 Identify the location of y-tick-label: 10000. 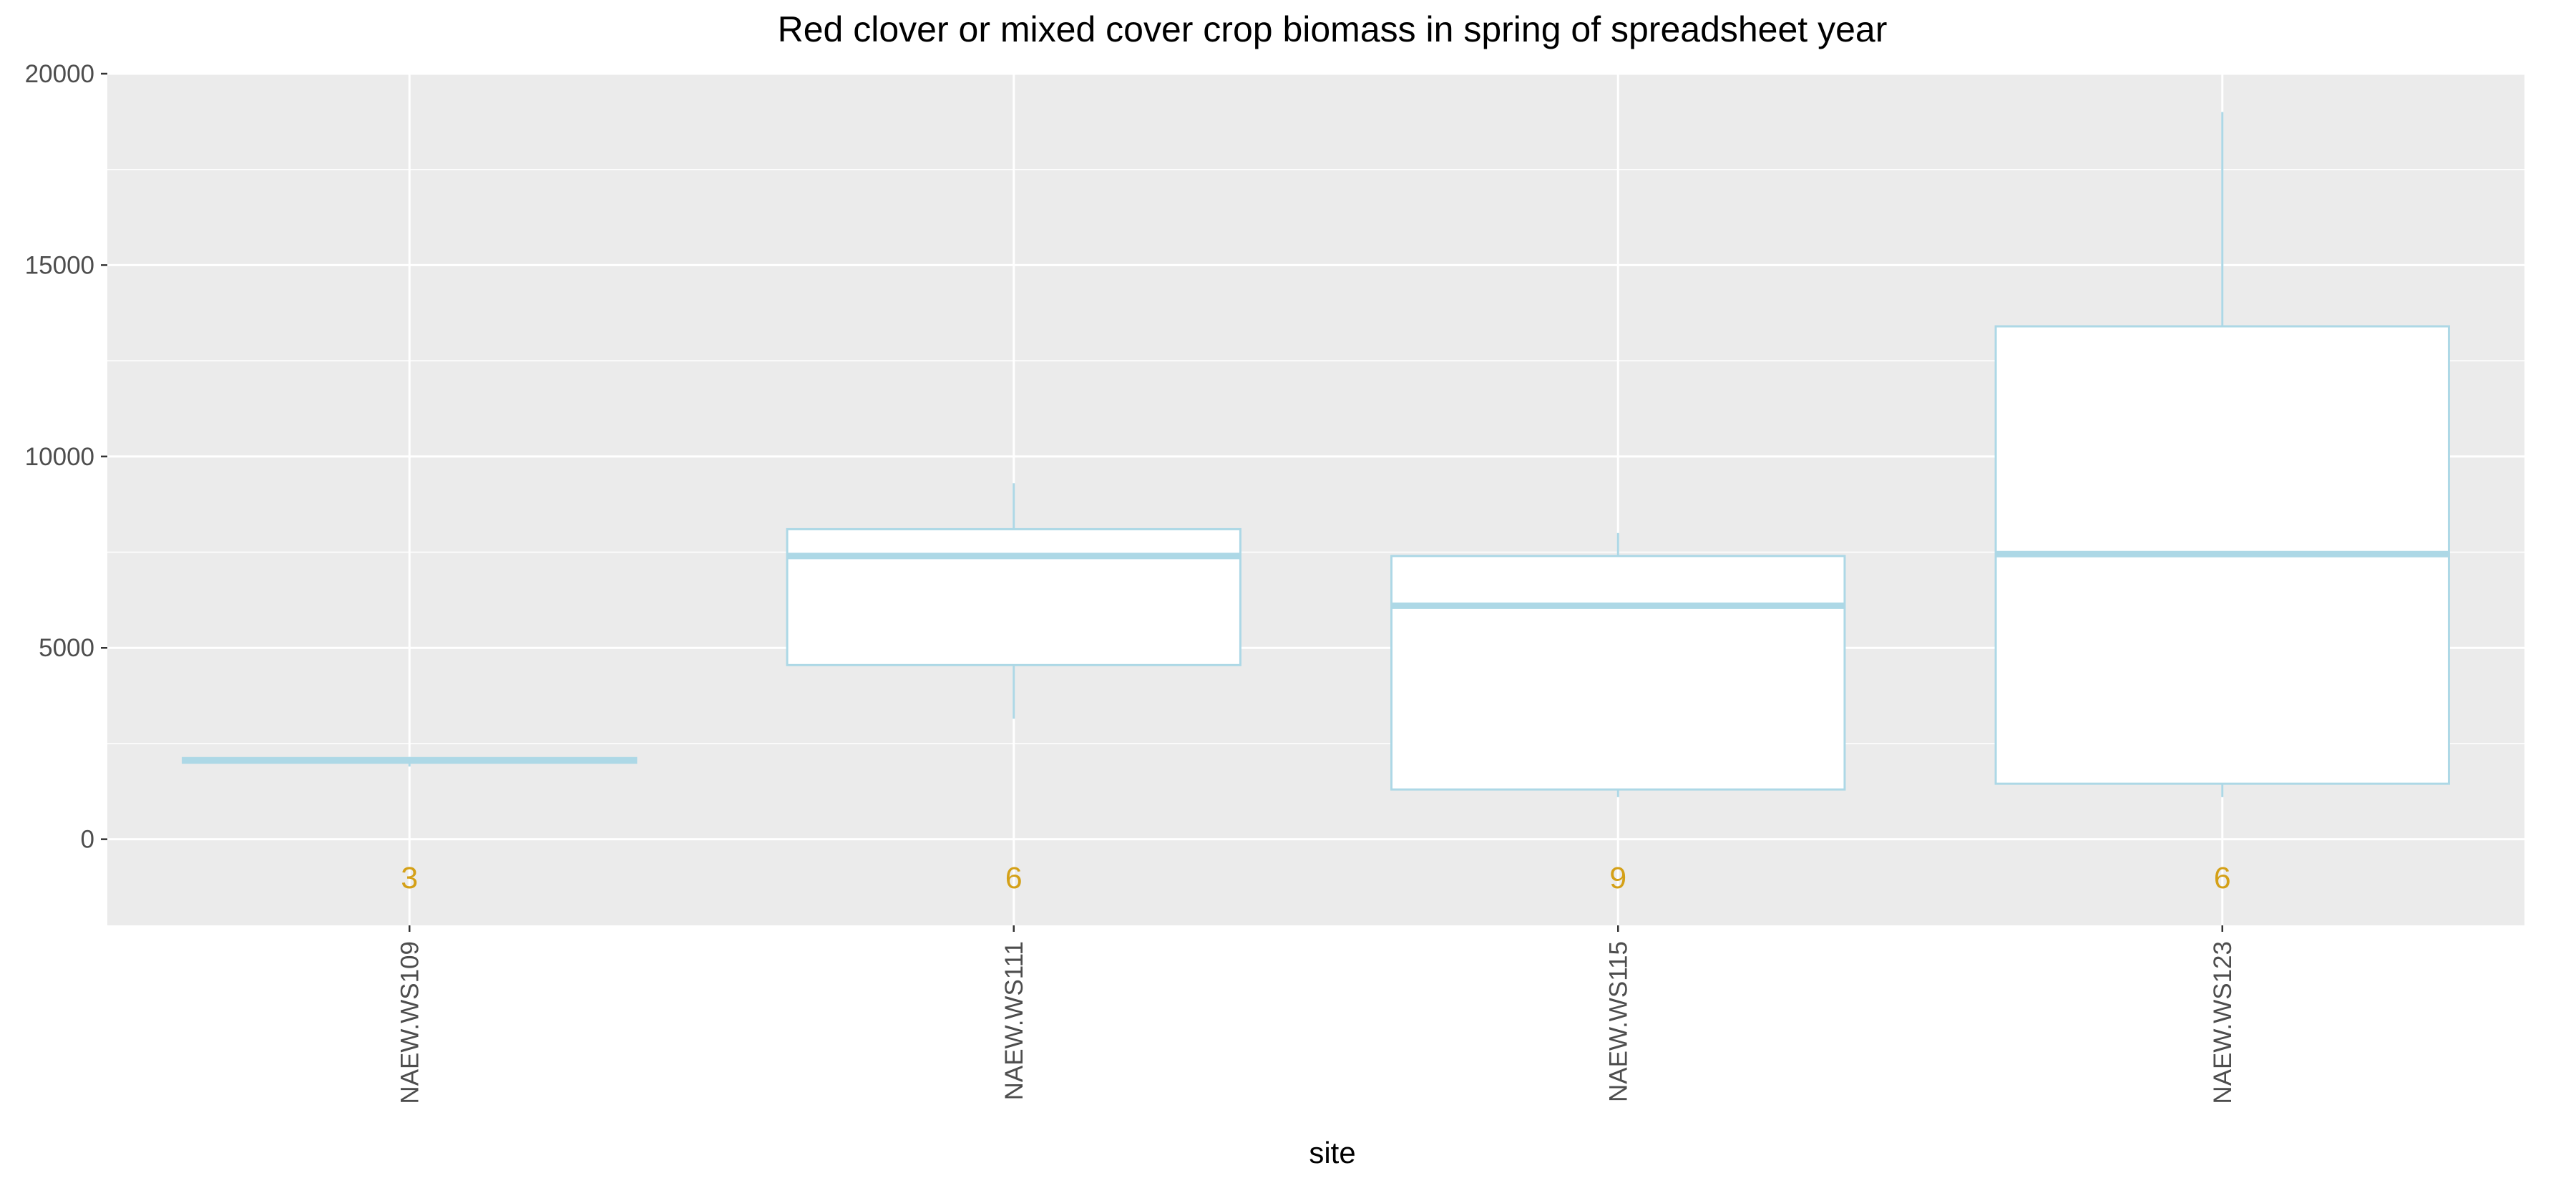
(59, 457).